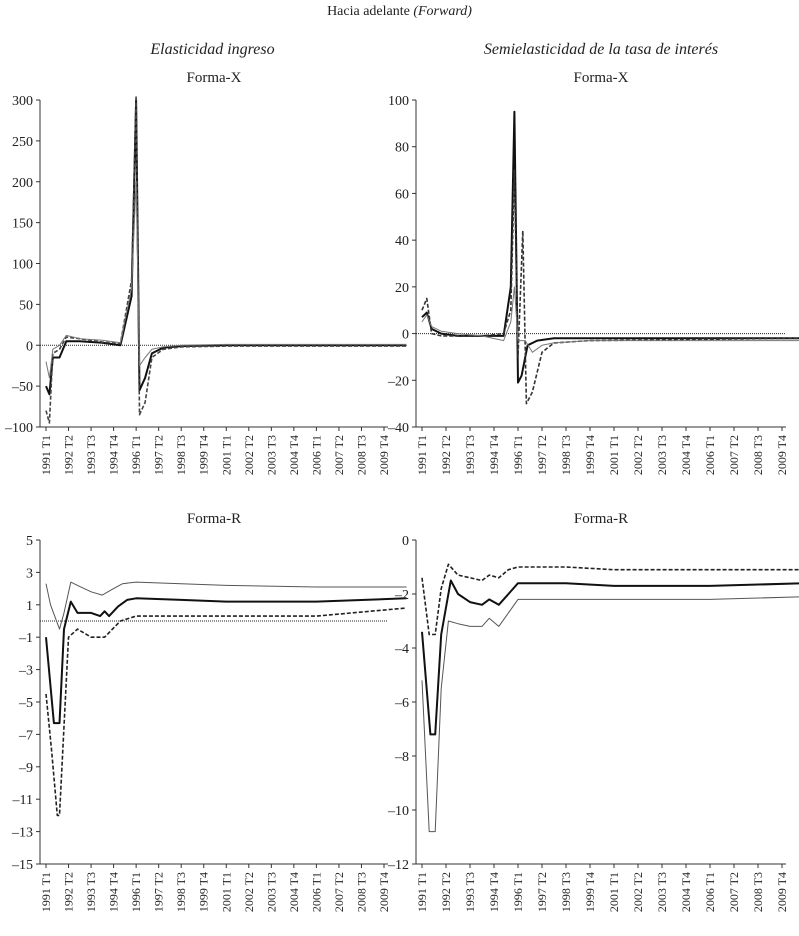  What do you see at coordinates (25, 671) in the screenshot?
I see `y-tick-label: –3` at bounding box center [25, 671].